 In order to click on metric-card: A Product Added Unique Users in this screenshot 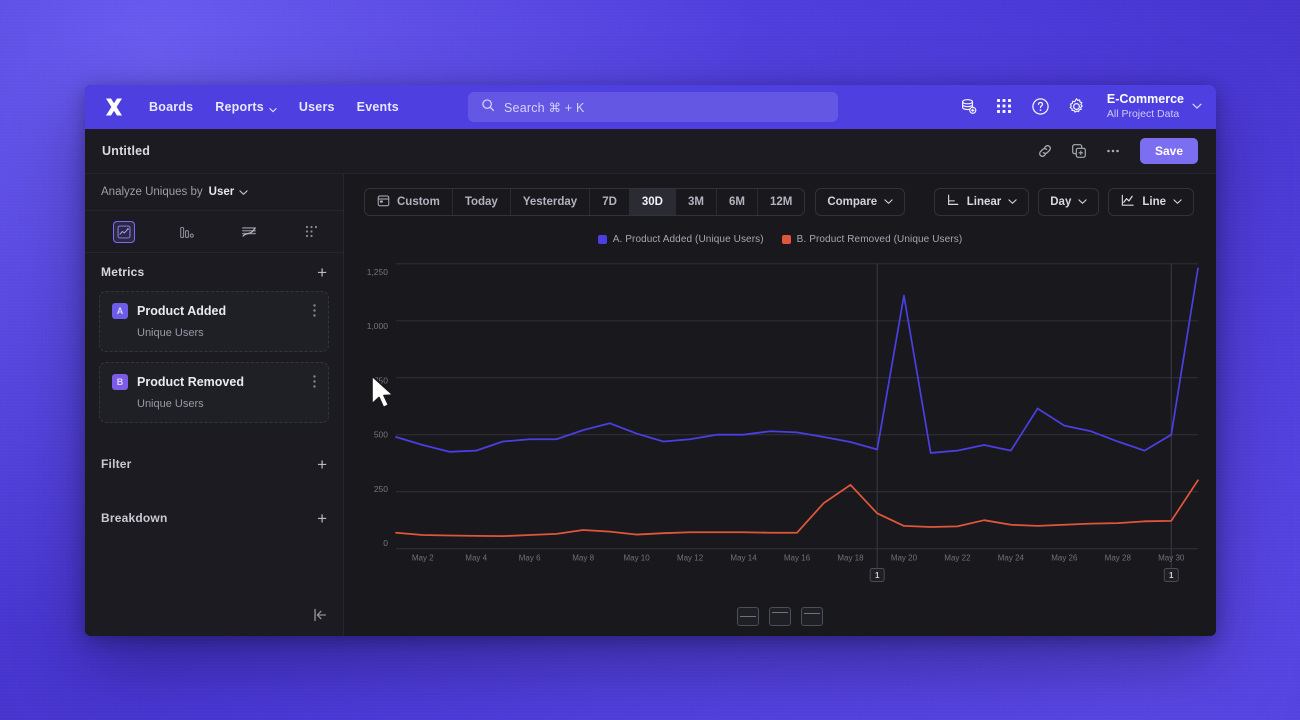, I will do `click(214, 321)`.